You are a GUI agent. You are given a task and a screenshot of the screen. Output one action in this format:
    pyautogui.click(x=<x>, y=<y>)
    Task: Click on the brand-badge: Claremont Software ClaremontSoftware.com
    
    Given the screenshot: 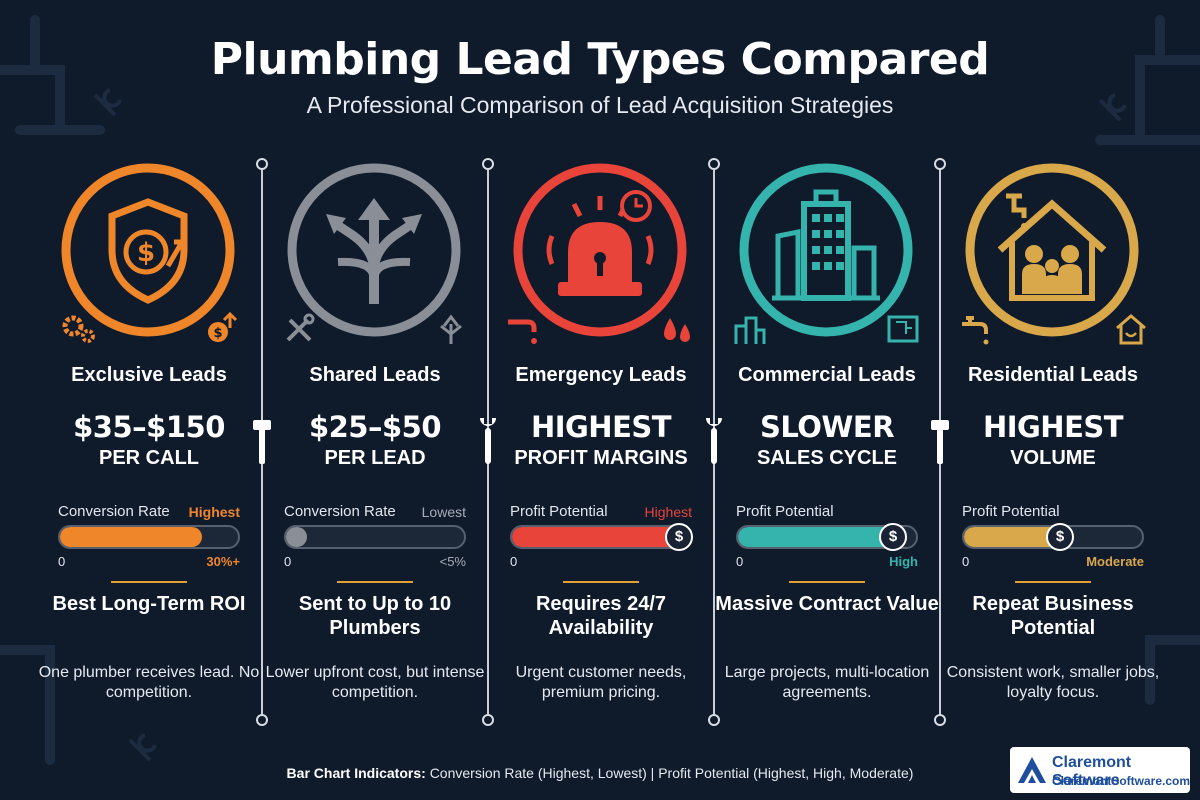 What is the action you would take?
    pyautogui.click(x=1100, y=770)
    